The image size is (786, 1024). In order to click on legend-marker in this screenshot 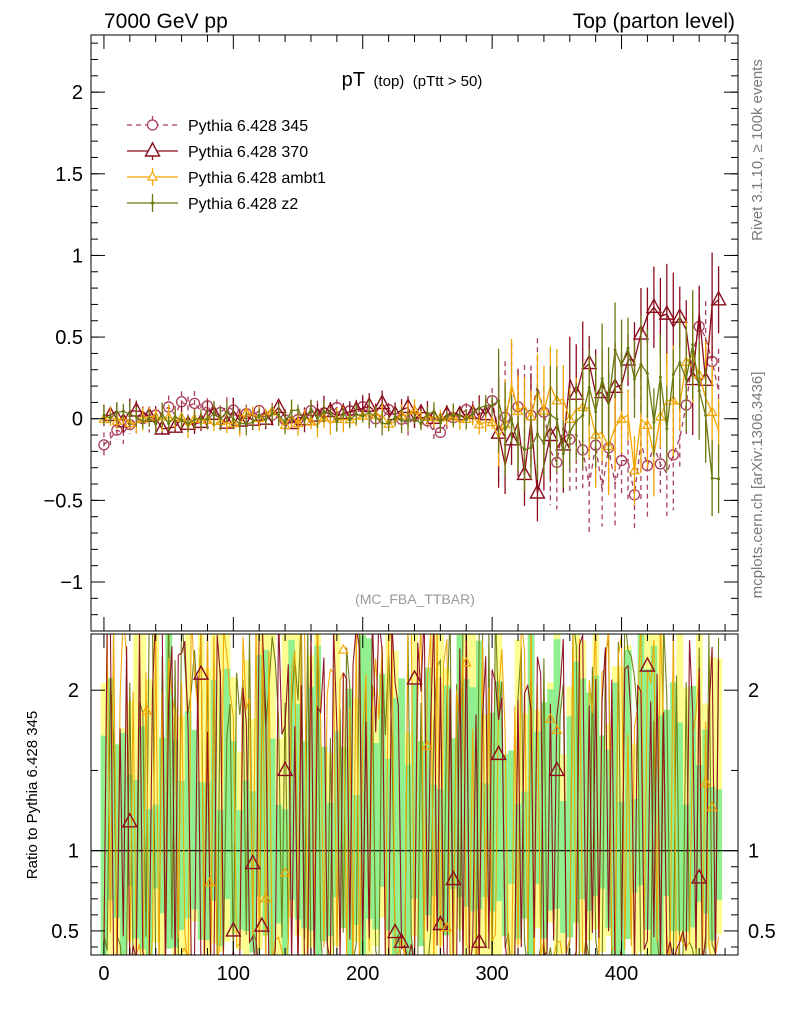, I will do `click(152, 175)`.